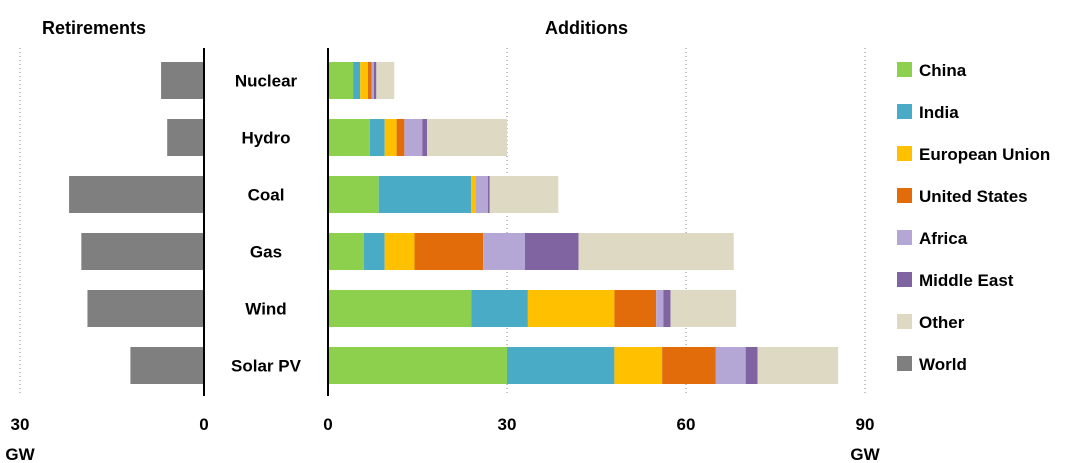 Image resolution: width=1090 pixels, height=463 pixels. What do you see at coordinates (473, 194) in the screenshot?
I see `addition-bar-coal-european-union` at bounding box center [473, 194].